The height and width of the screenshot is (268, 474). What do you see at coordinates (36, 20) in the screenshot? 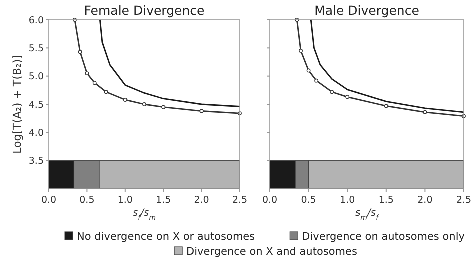
I see `y-tick-label: 6.0` at bounding box center [36, 20].